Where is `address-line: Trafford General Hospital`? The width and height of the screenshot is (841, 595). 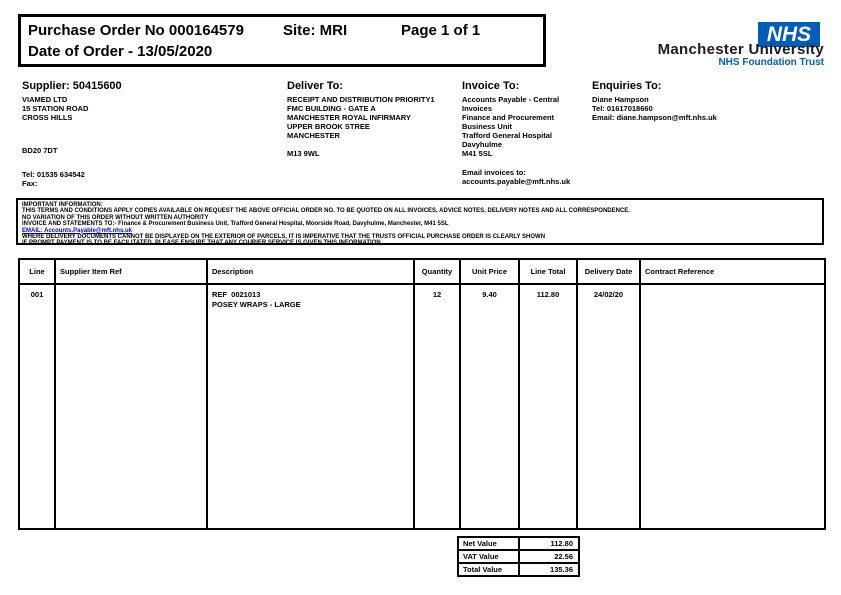 address-line: Trafford General Hospital is located at coordinates (507, 135).